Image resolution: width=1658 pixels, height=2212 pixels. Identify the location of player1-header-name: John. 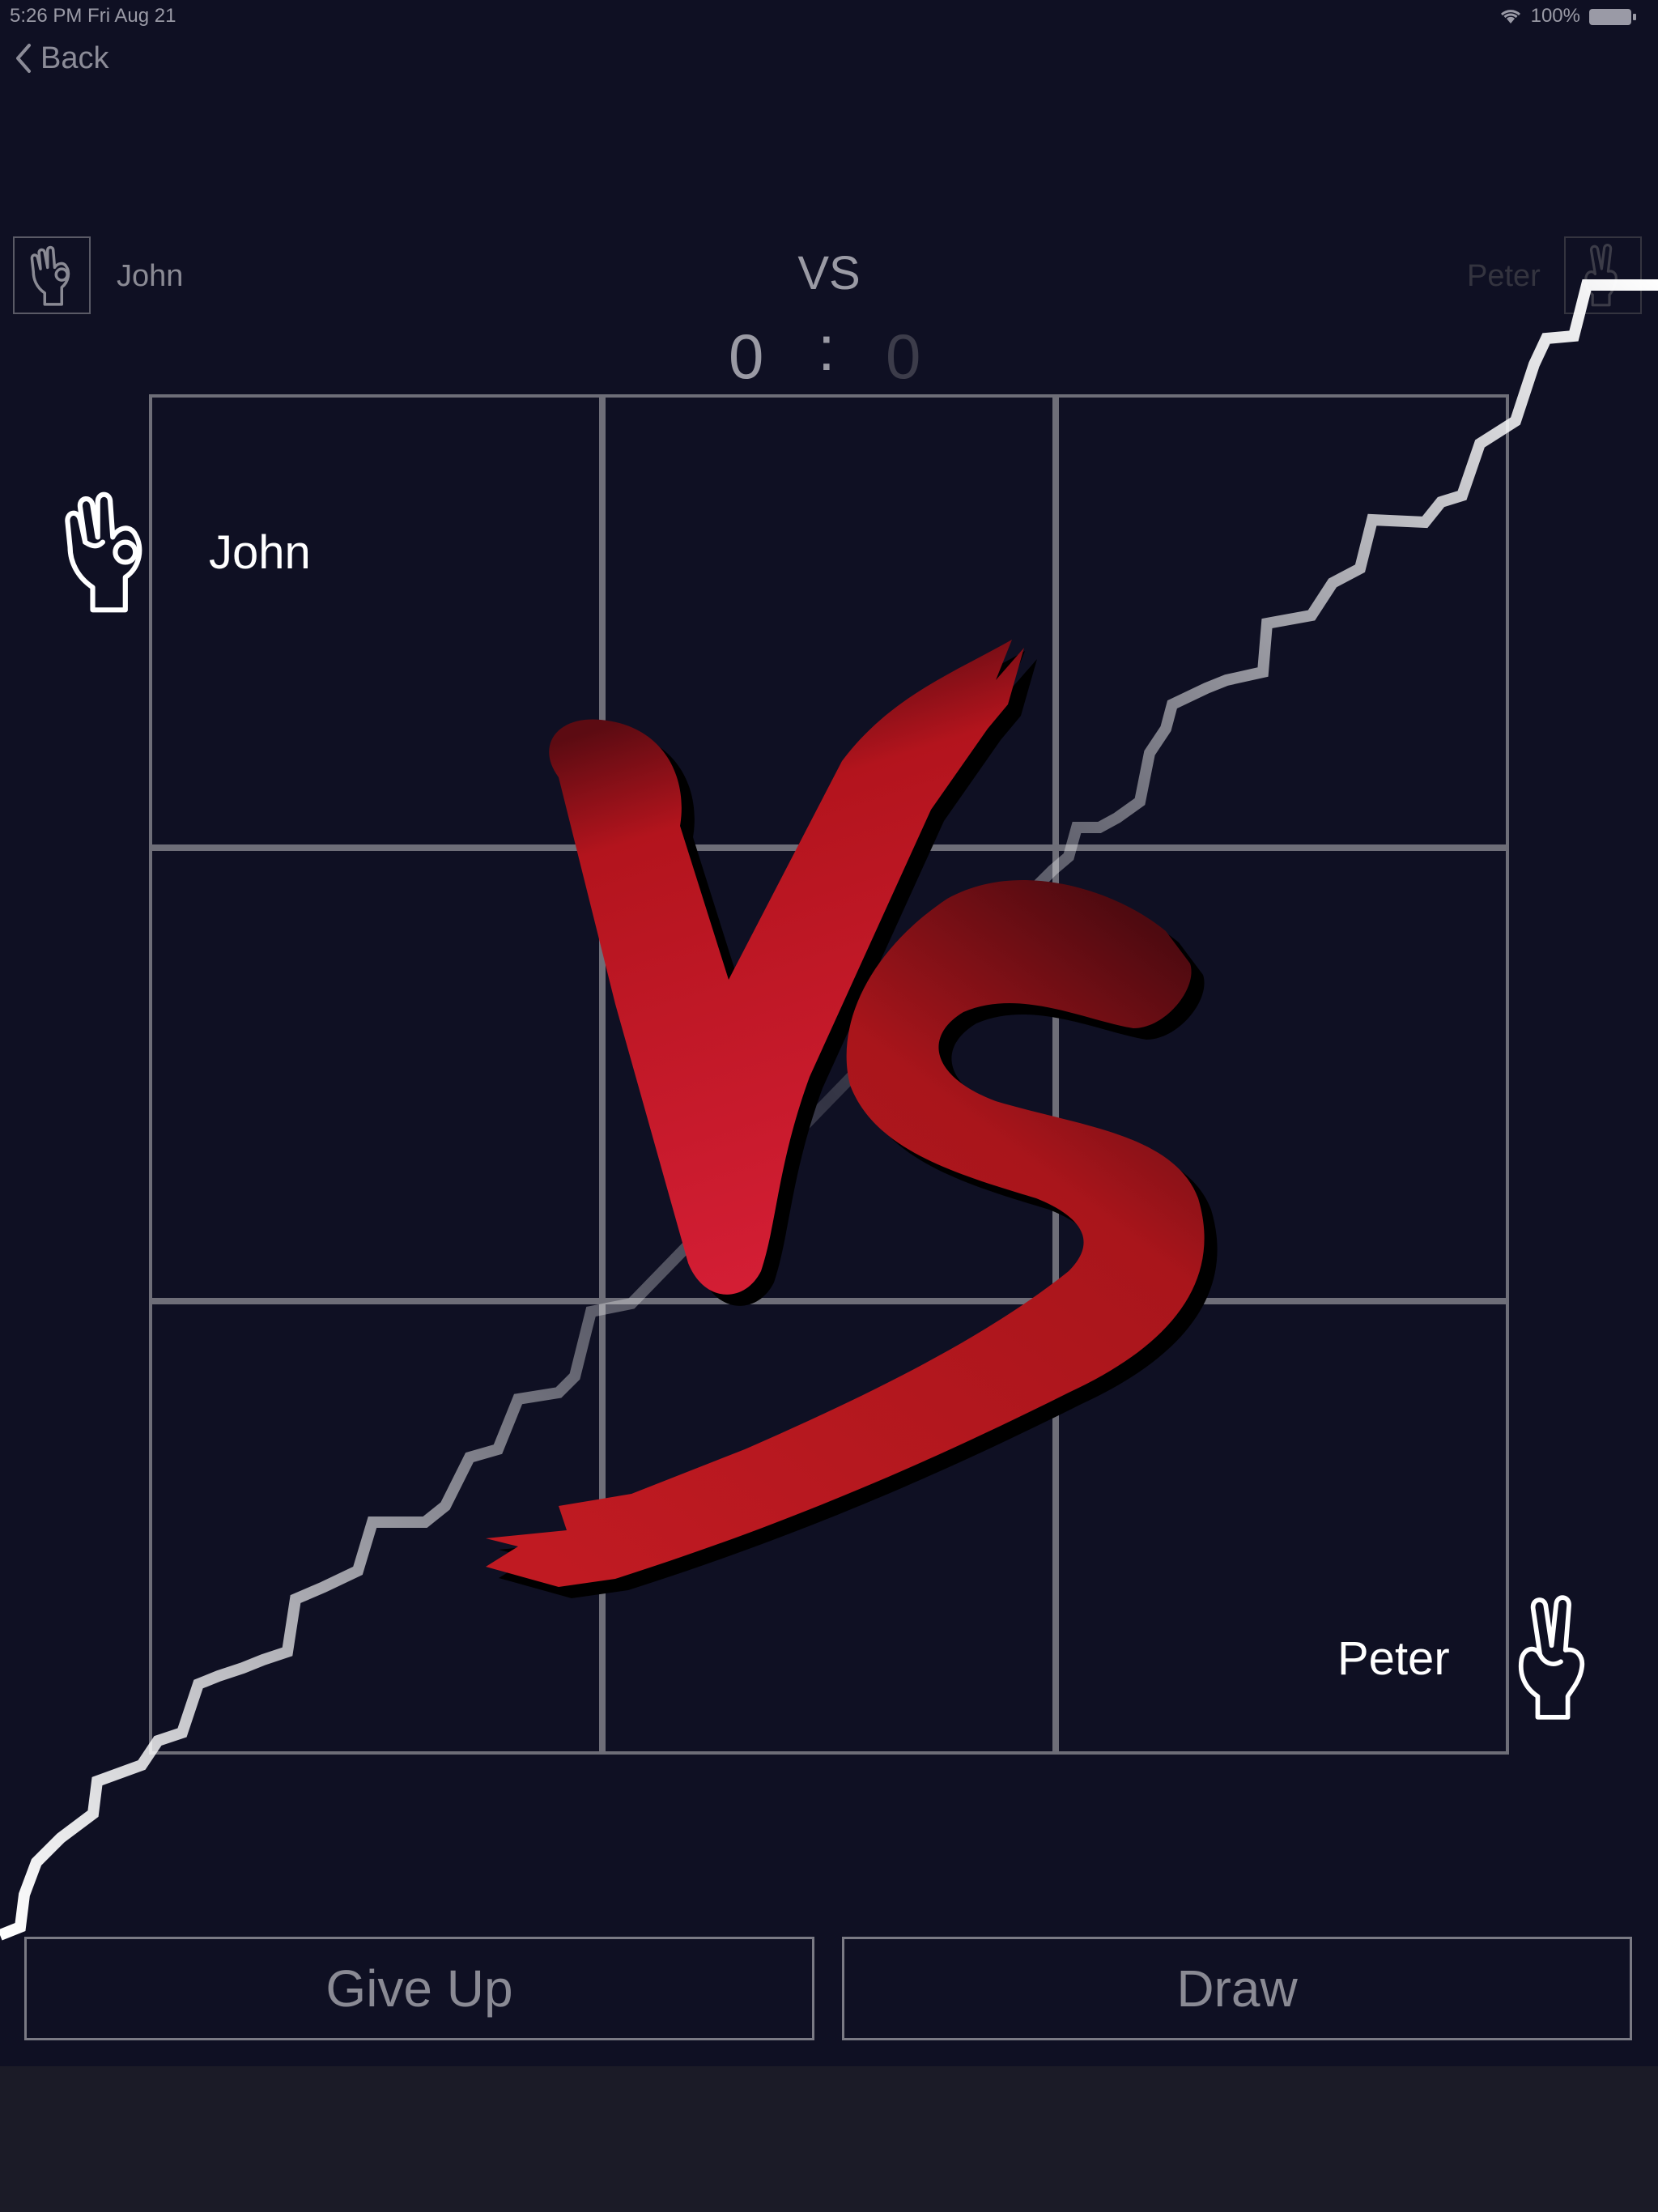
(150, 276).